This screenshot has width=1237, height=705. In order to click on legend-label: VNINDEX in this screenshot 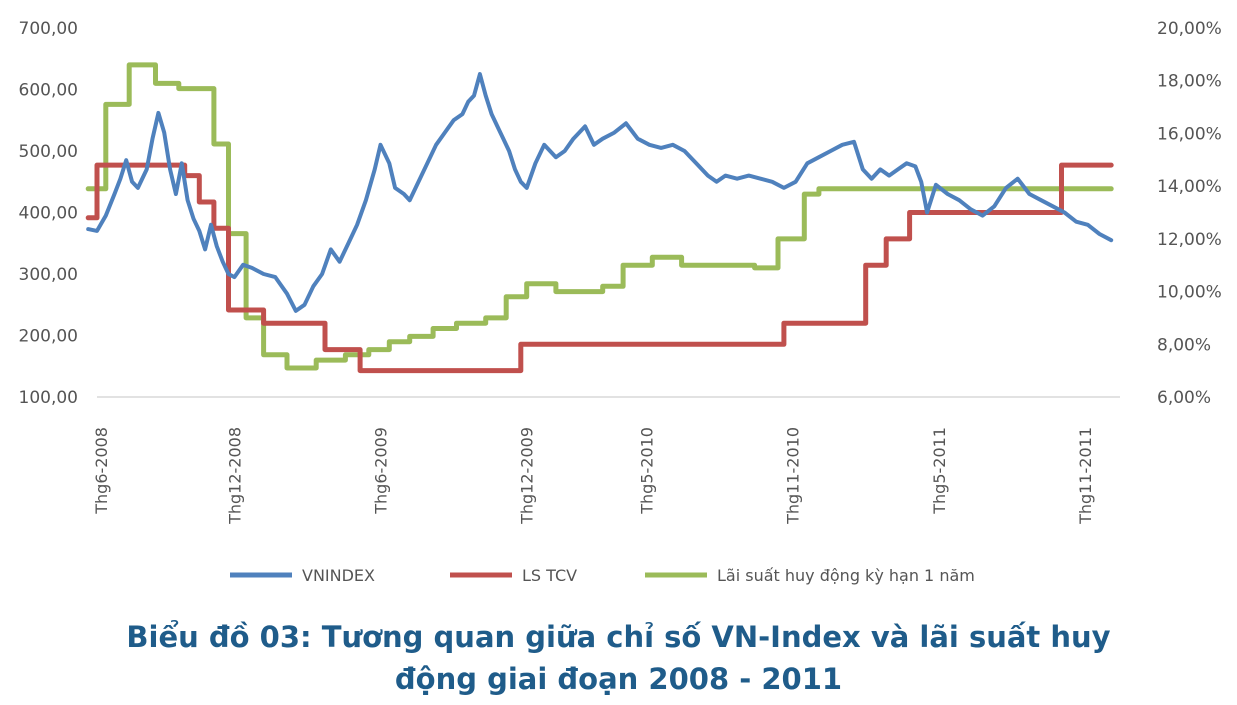, I will do `click(338, 575)`.